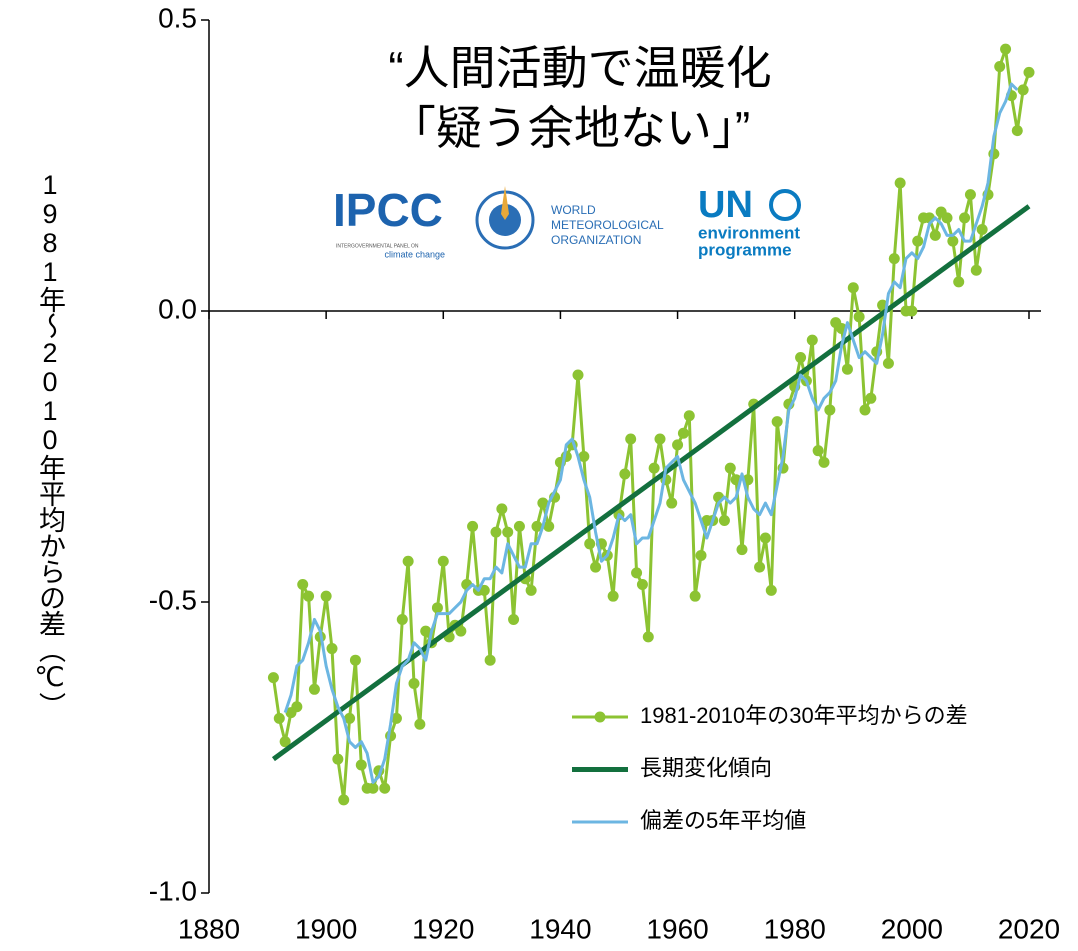 This screenshot has width=1078, height=951. What do you see at coordinates (560, 928) in the screenshot?
I see `x-tick-label: 1940` at bounding box center [560, 928].